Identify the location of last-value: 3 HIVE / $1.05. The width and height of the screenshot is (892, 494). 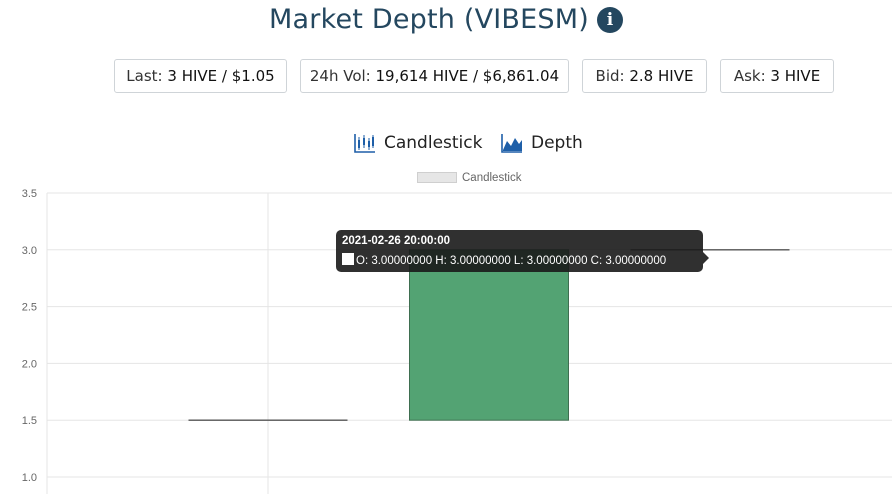
(221, 76).